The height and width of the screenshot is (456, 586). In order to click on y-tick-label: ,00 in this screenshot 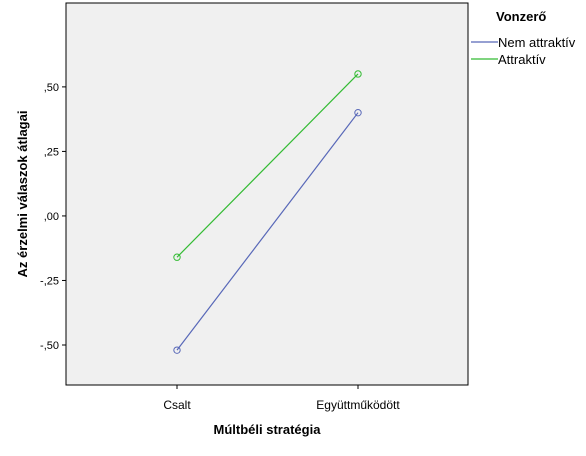, I will do `click(51, 217)`.